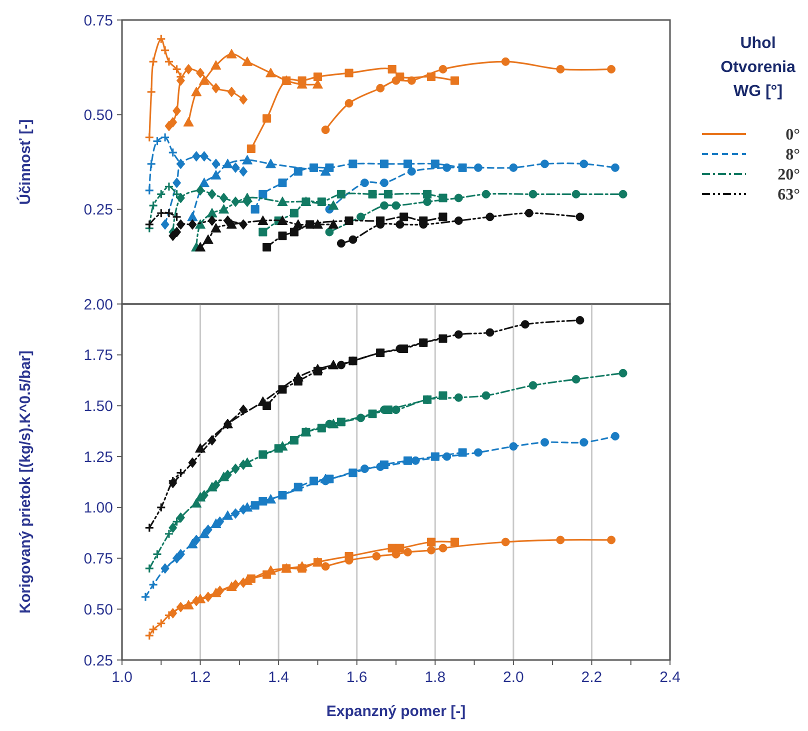  I want to click on text: 8°, so click(793, 155).